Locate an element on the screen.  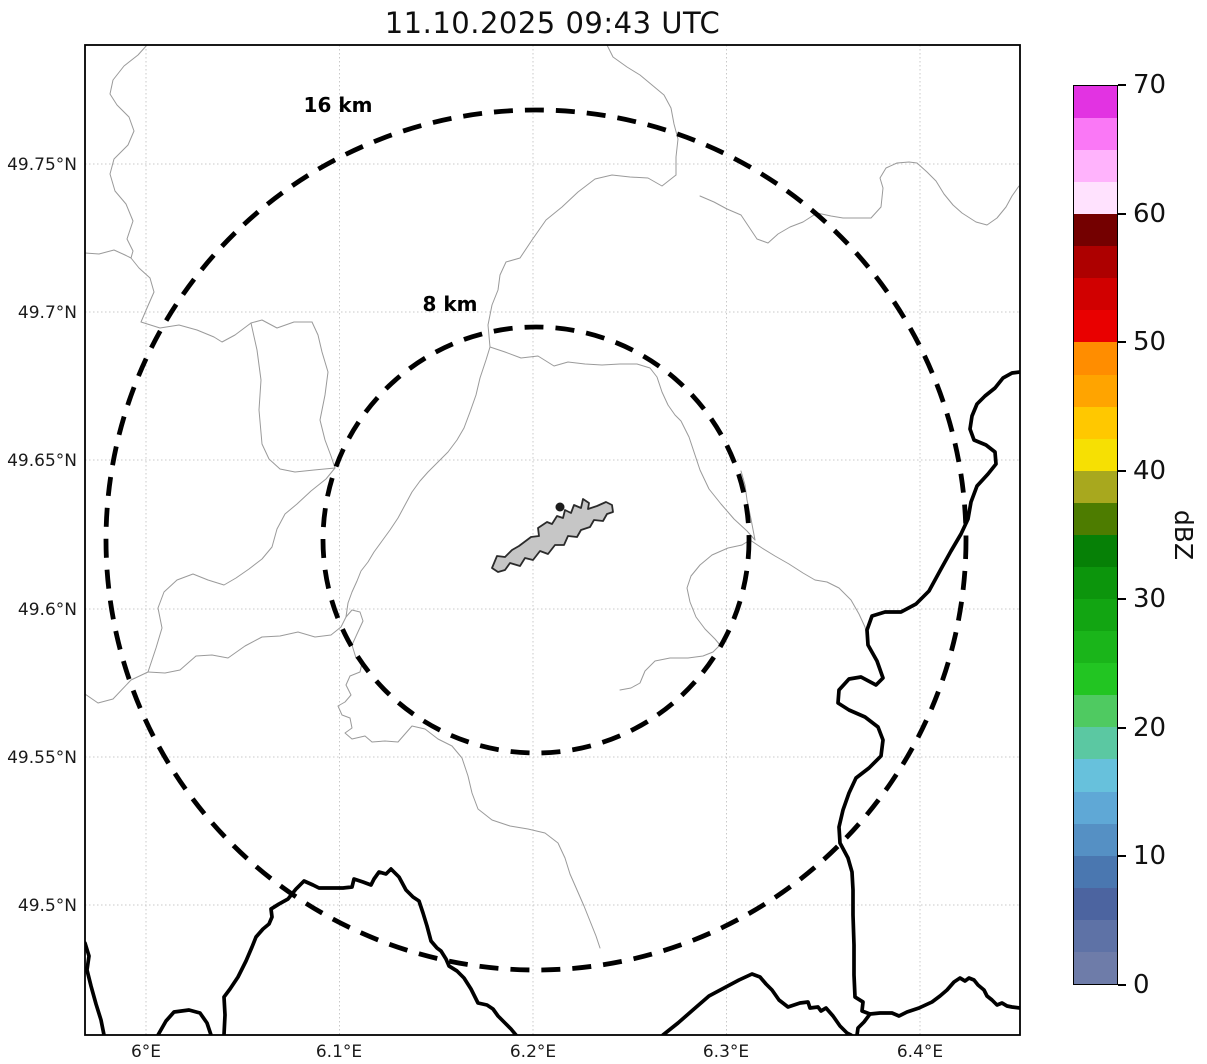
colorbar-scale is located at coordinates (1095, 535).